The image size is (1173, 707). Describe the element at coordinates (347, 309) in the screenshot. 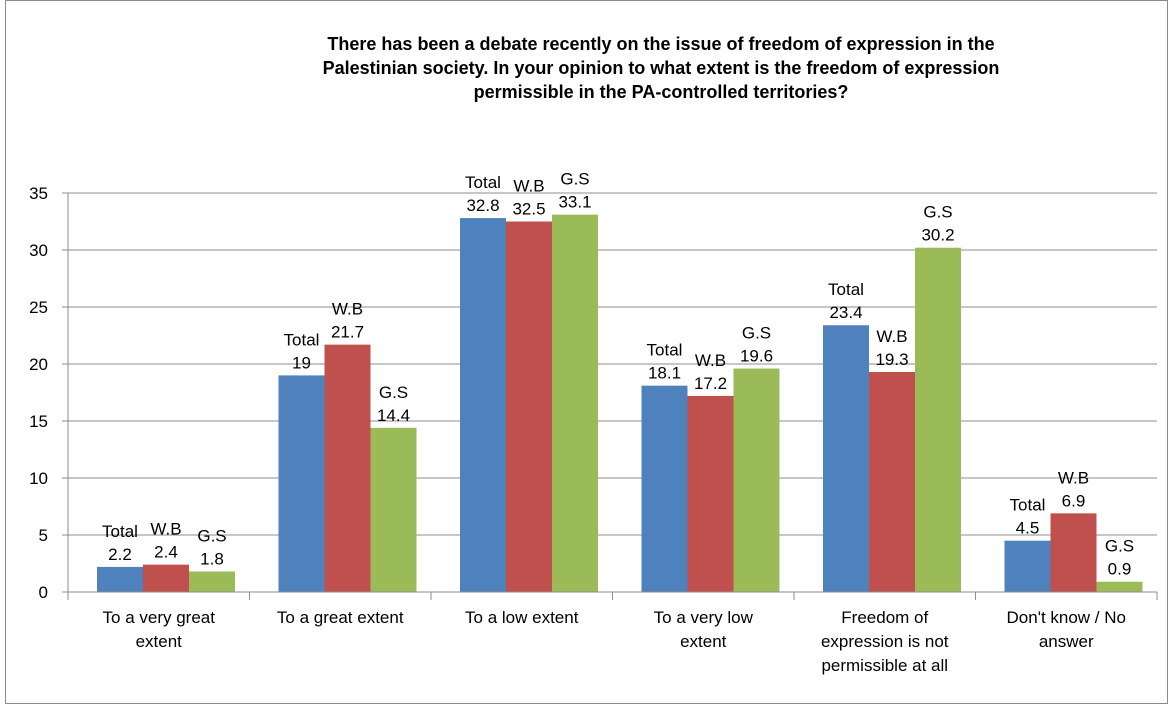

I see `data-label-name-1-1: W.B` at that location.